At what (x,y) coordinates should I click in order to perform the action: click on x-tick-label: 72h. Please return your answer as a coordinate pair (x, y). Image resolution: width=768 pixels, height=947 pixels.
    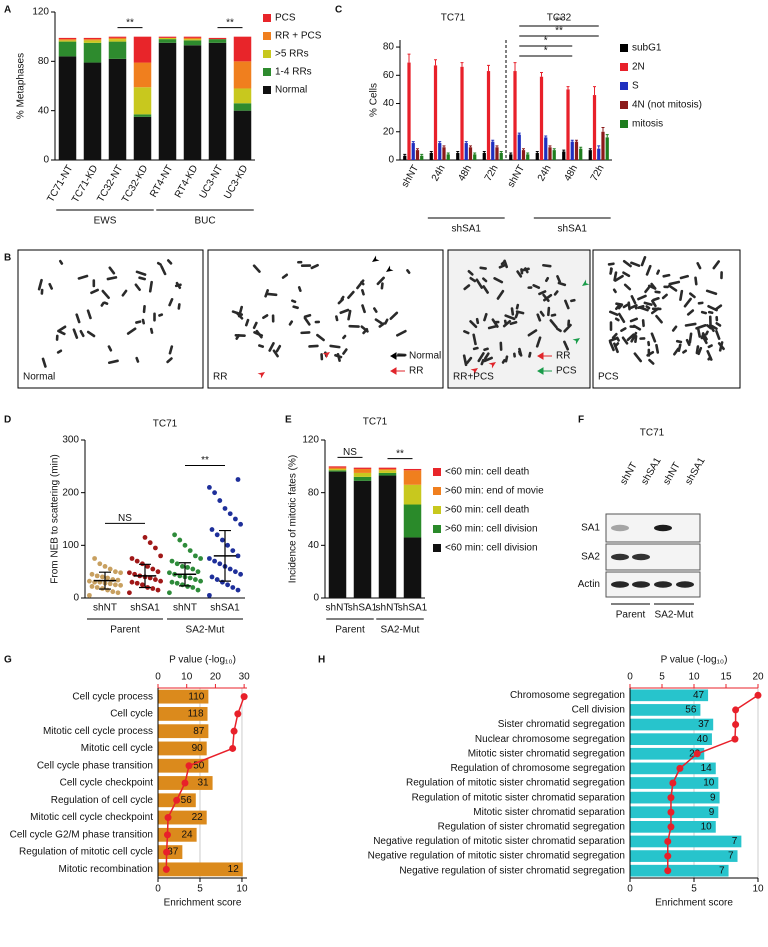
    Looking at the image, I should click on (598, 173).